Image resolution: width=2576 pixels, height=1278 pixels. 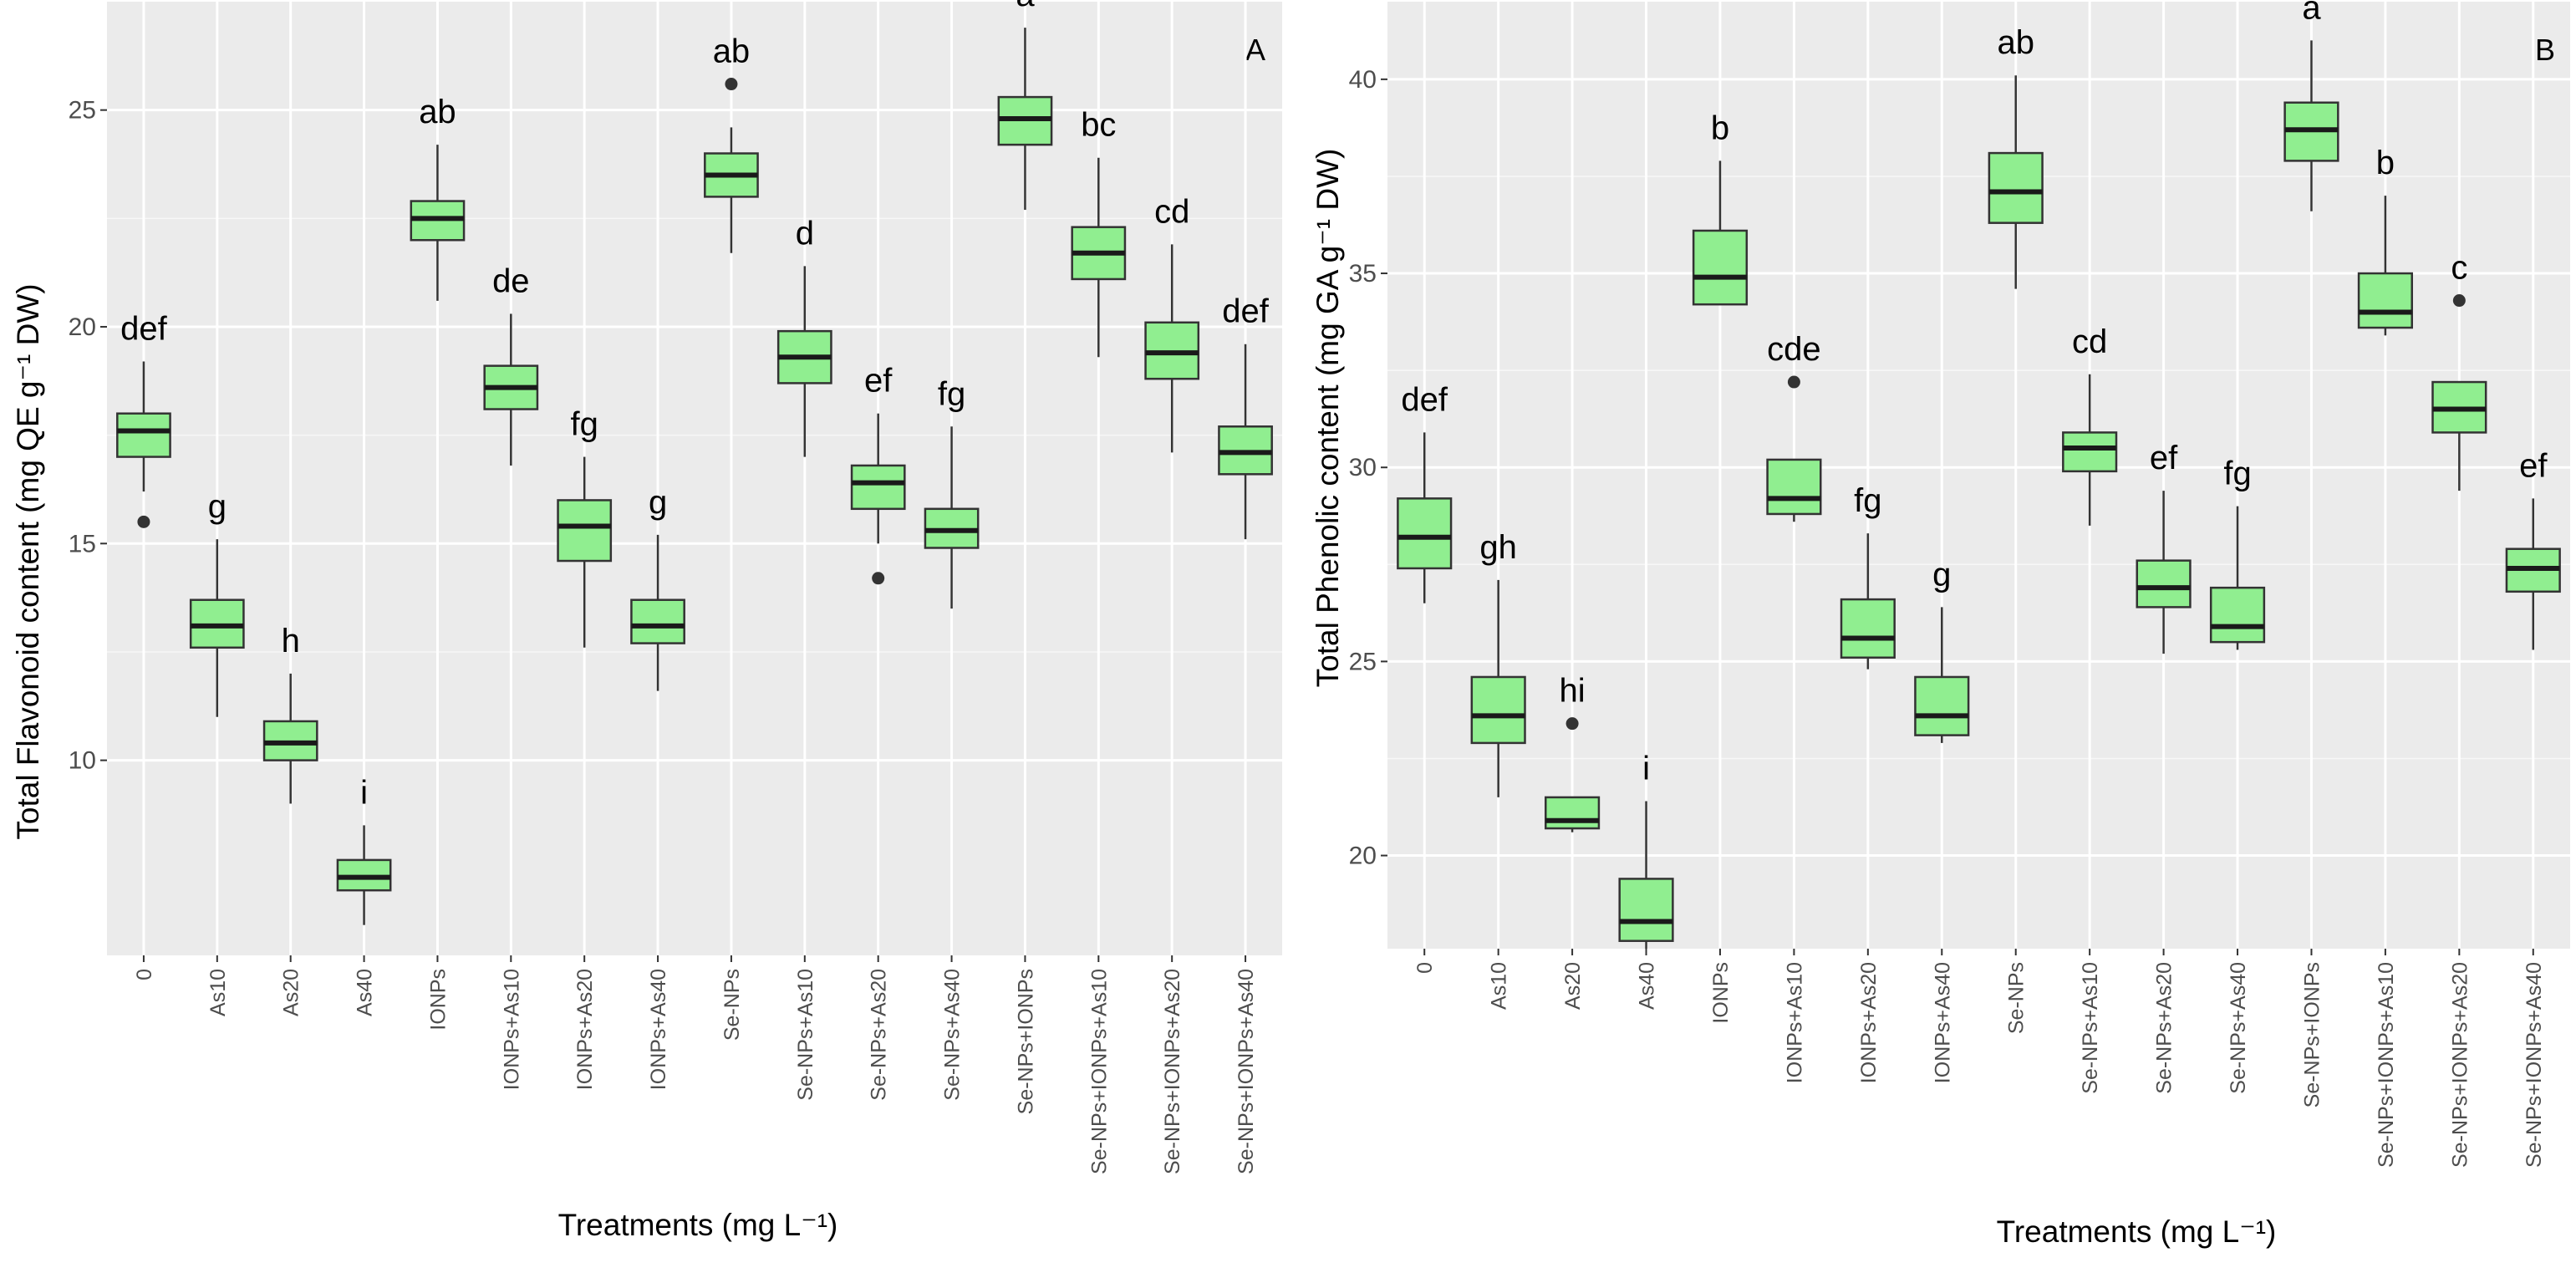 I want to click on x-tick-label-b: As20, so click(x=1573, y=986).